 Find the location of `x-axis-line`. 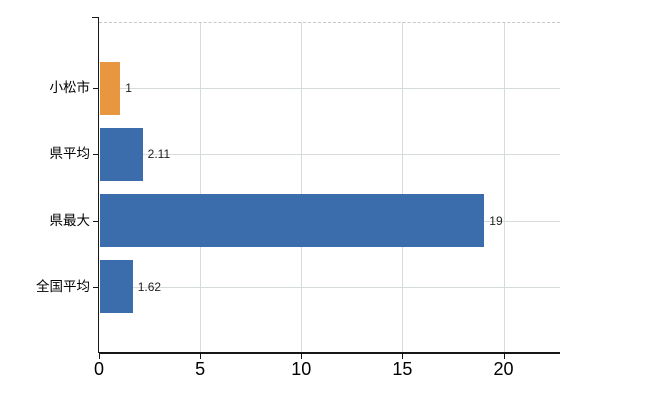

x-axis-line is located at coordinates (329, 353).